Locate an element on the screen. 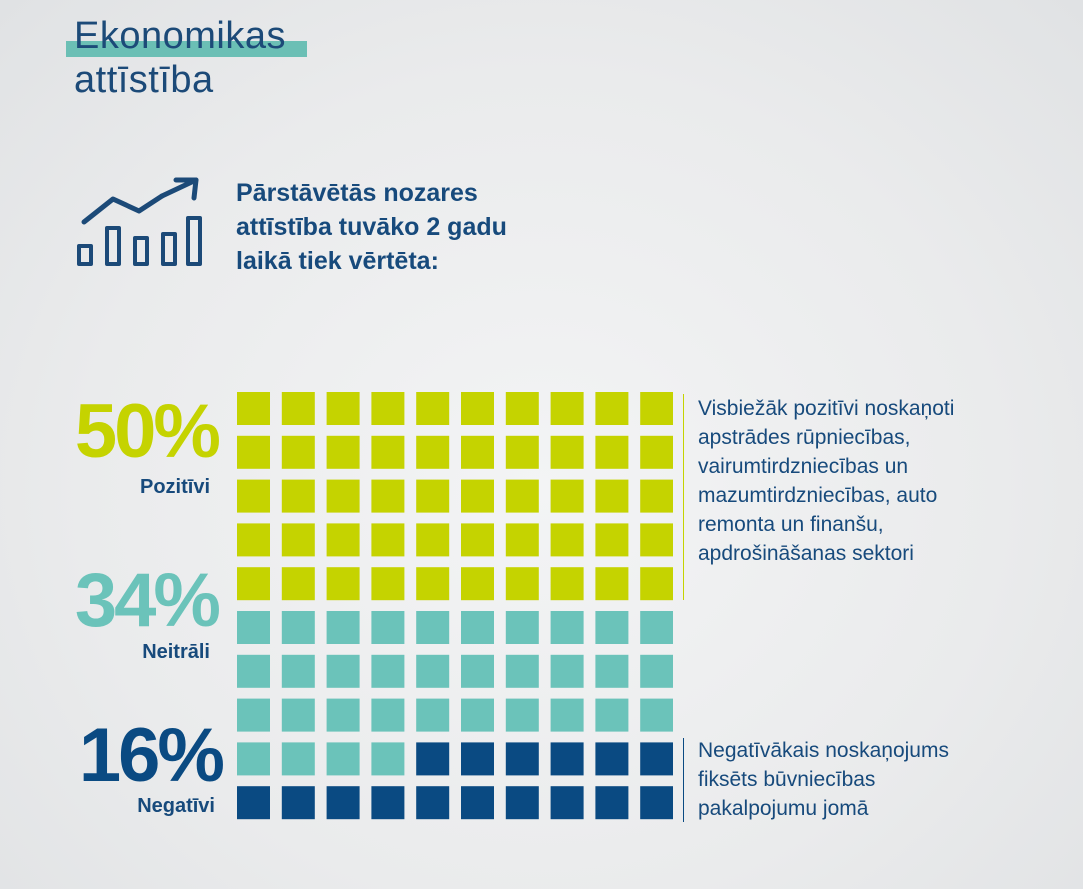 This screenshot has width=1083, height=889. note-positive-line: mazumtirdzniecības, auto is located at coordinates (818, 495).